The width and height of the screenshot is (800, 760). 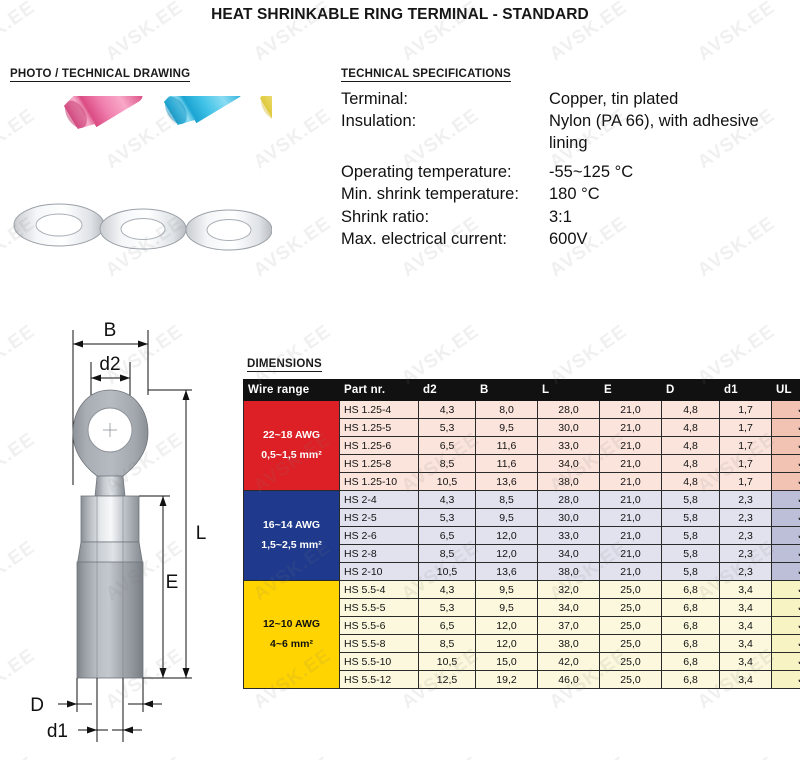 What do you see at coordinates (291, 390) in the screenshot?
I see `column-header-wire-range: Wire range` at bounding box center [291, 390].